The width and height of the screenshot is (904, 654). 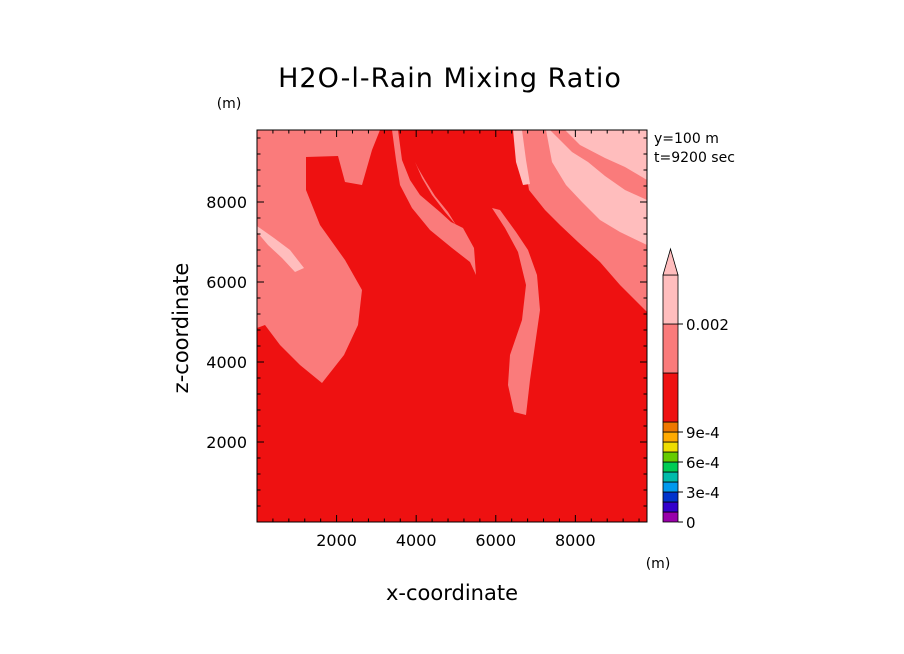 I want to click on x-tick-label: 2000, so click(x=336, y=540).